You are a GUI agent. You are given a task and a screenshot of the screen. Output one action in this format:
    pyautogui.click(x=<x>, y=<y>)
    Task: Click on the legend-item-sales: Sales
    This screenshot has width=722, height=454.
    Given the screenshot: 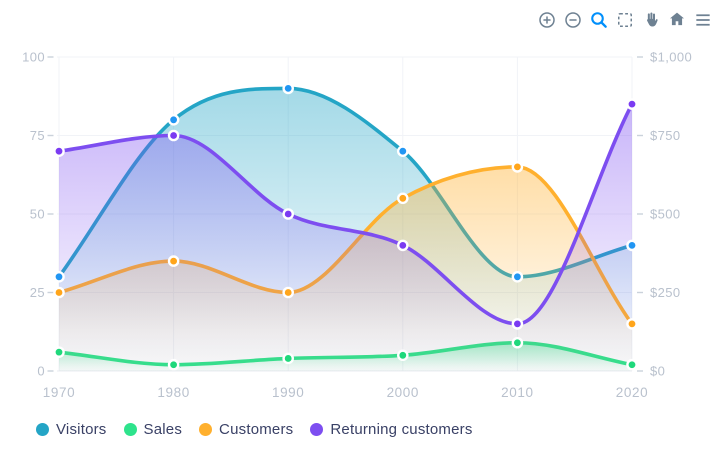 What is the action you would take?
    pyautogui.click(x=153, y=429)
    